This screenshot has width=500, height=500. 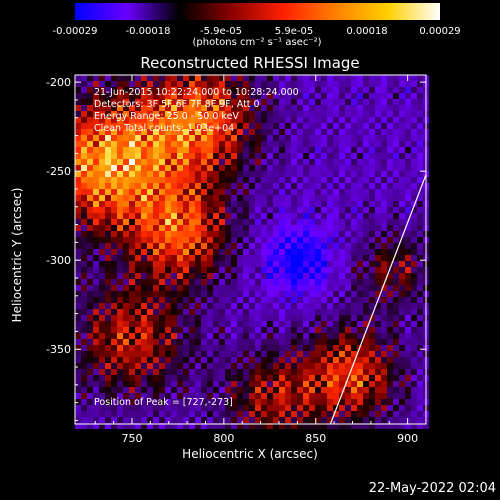 I want to click on x-tick-label: 750, so click(x=131, y=438).